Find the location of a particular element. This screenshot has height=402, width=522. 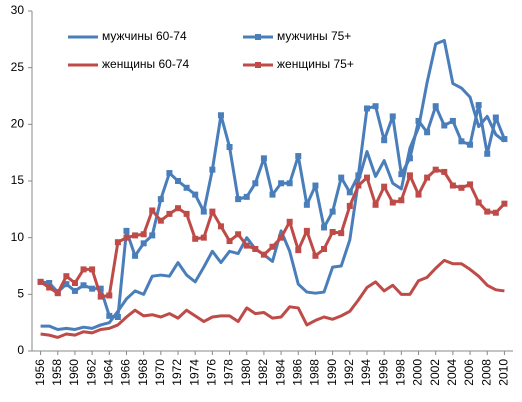

x-tick-label: 1996 is located at coordinates (383, 372).